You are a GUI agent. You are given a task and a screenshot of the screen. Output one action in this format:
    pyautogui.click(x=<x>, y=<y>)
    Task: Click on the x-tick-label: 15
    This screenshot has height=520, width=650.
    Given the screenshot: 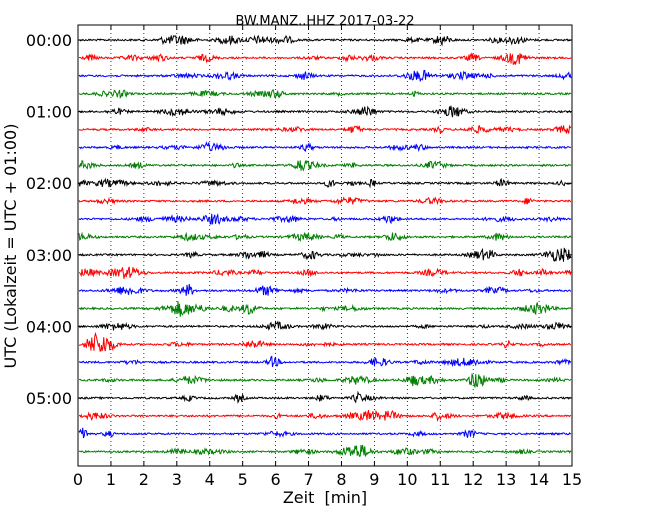 What is the action you would take?
    pyautogui.click(x=572, y=479)
    